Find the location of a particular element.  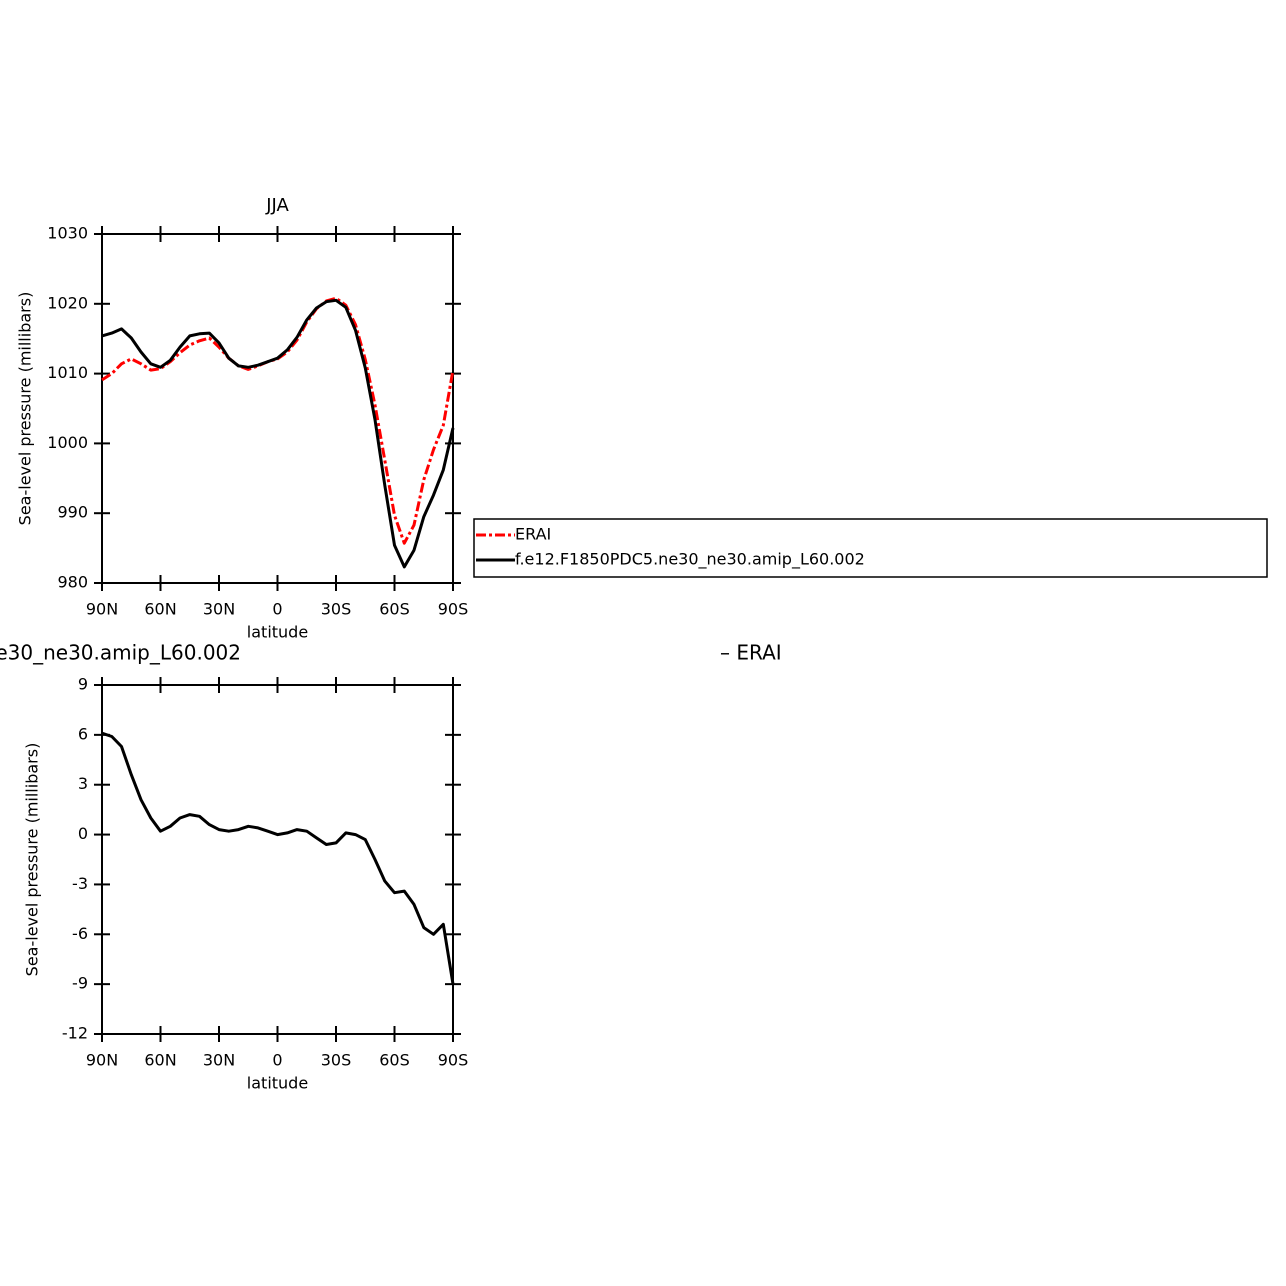

y-tick-label: -9 is located at coordinates (80, 983).